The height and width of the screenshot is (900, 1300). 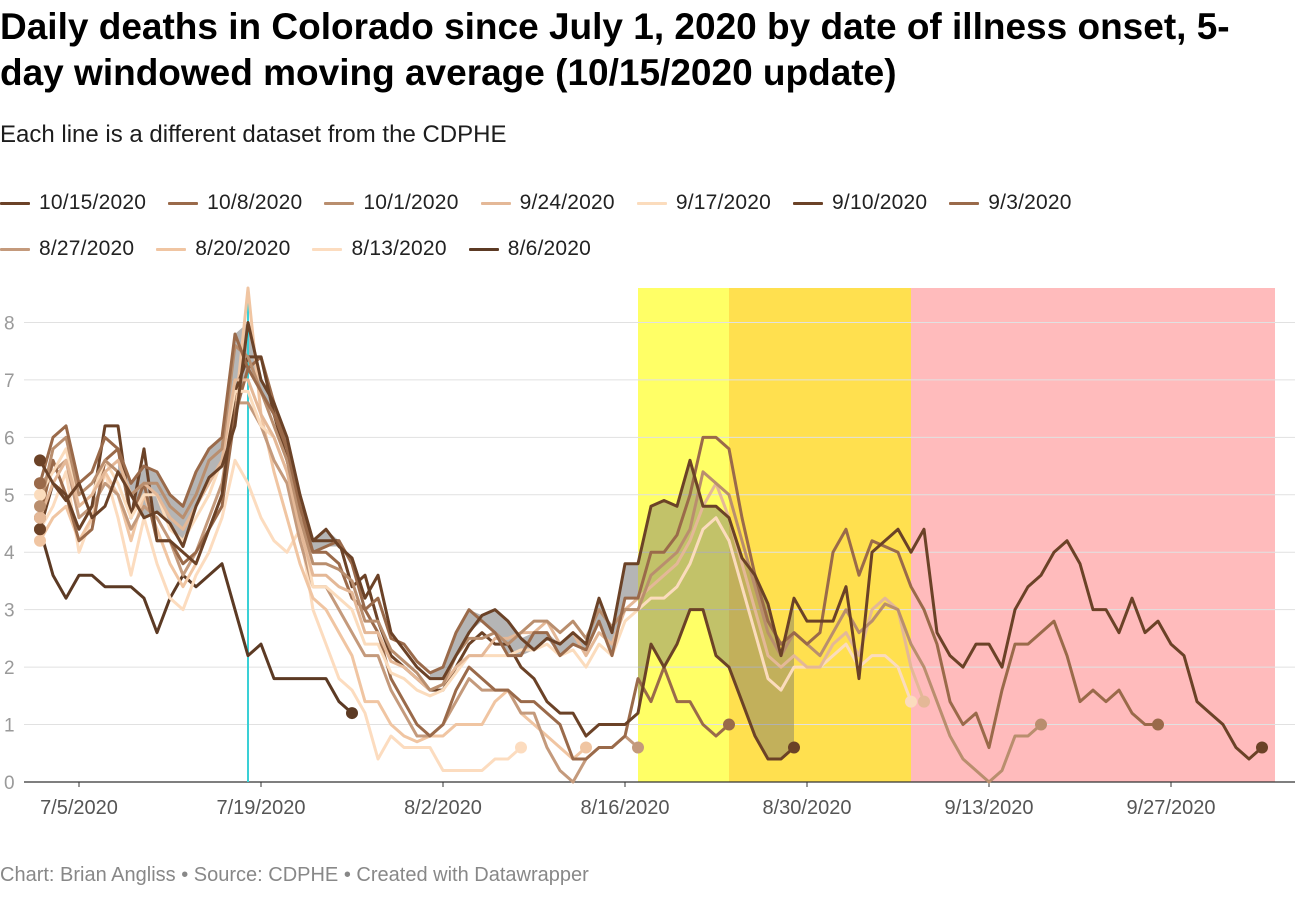 What do you see at coordinates (549, 248) in the screenshot?
I see `legend-label: 8/6/2020` at bounding box center [549, 248].